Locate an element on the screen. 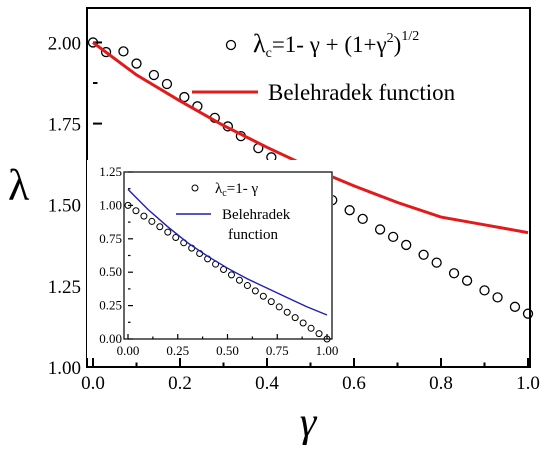 This screenshot has height=449, width=550. main-y-tick-label: 1.75 is located at coordinates (64, 125).